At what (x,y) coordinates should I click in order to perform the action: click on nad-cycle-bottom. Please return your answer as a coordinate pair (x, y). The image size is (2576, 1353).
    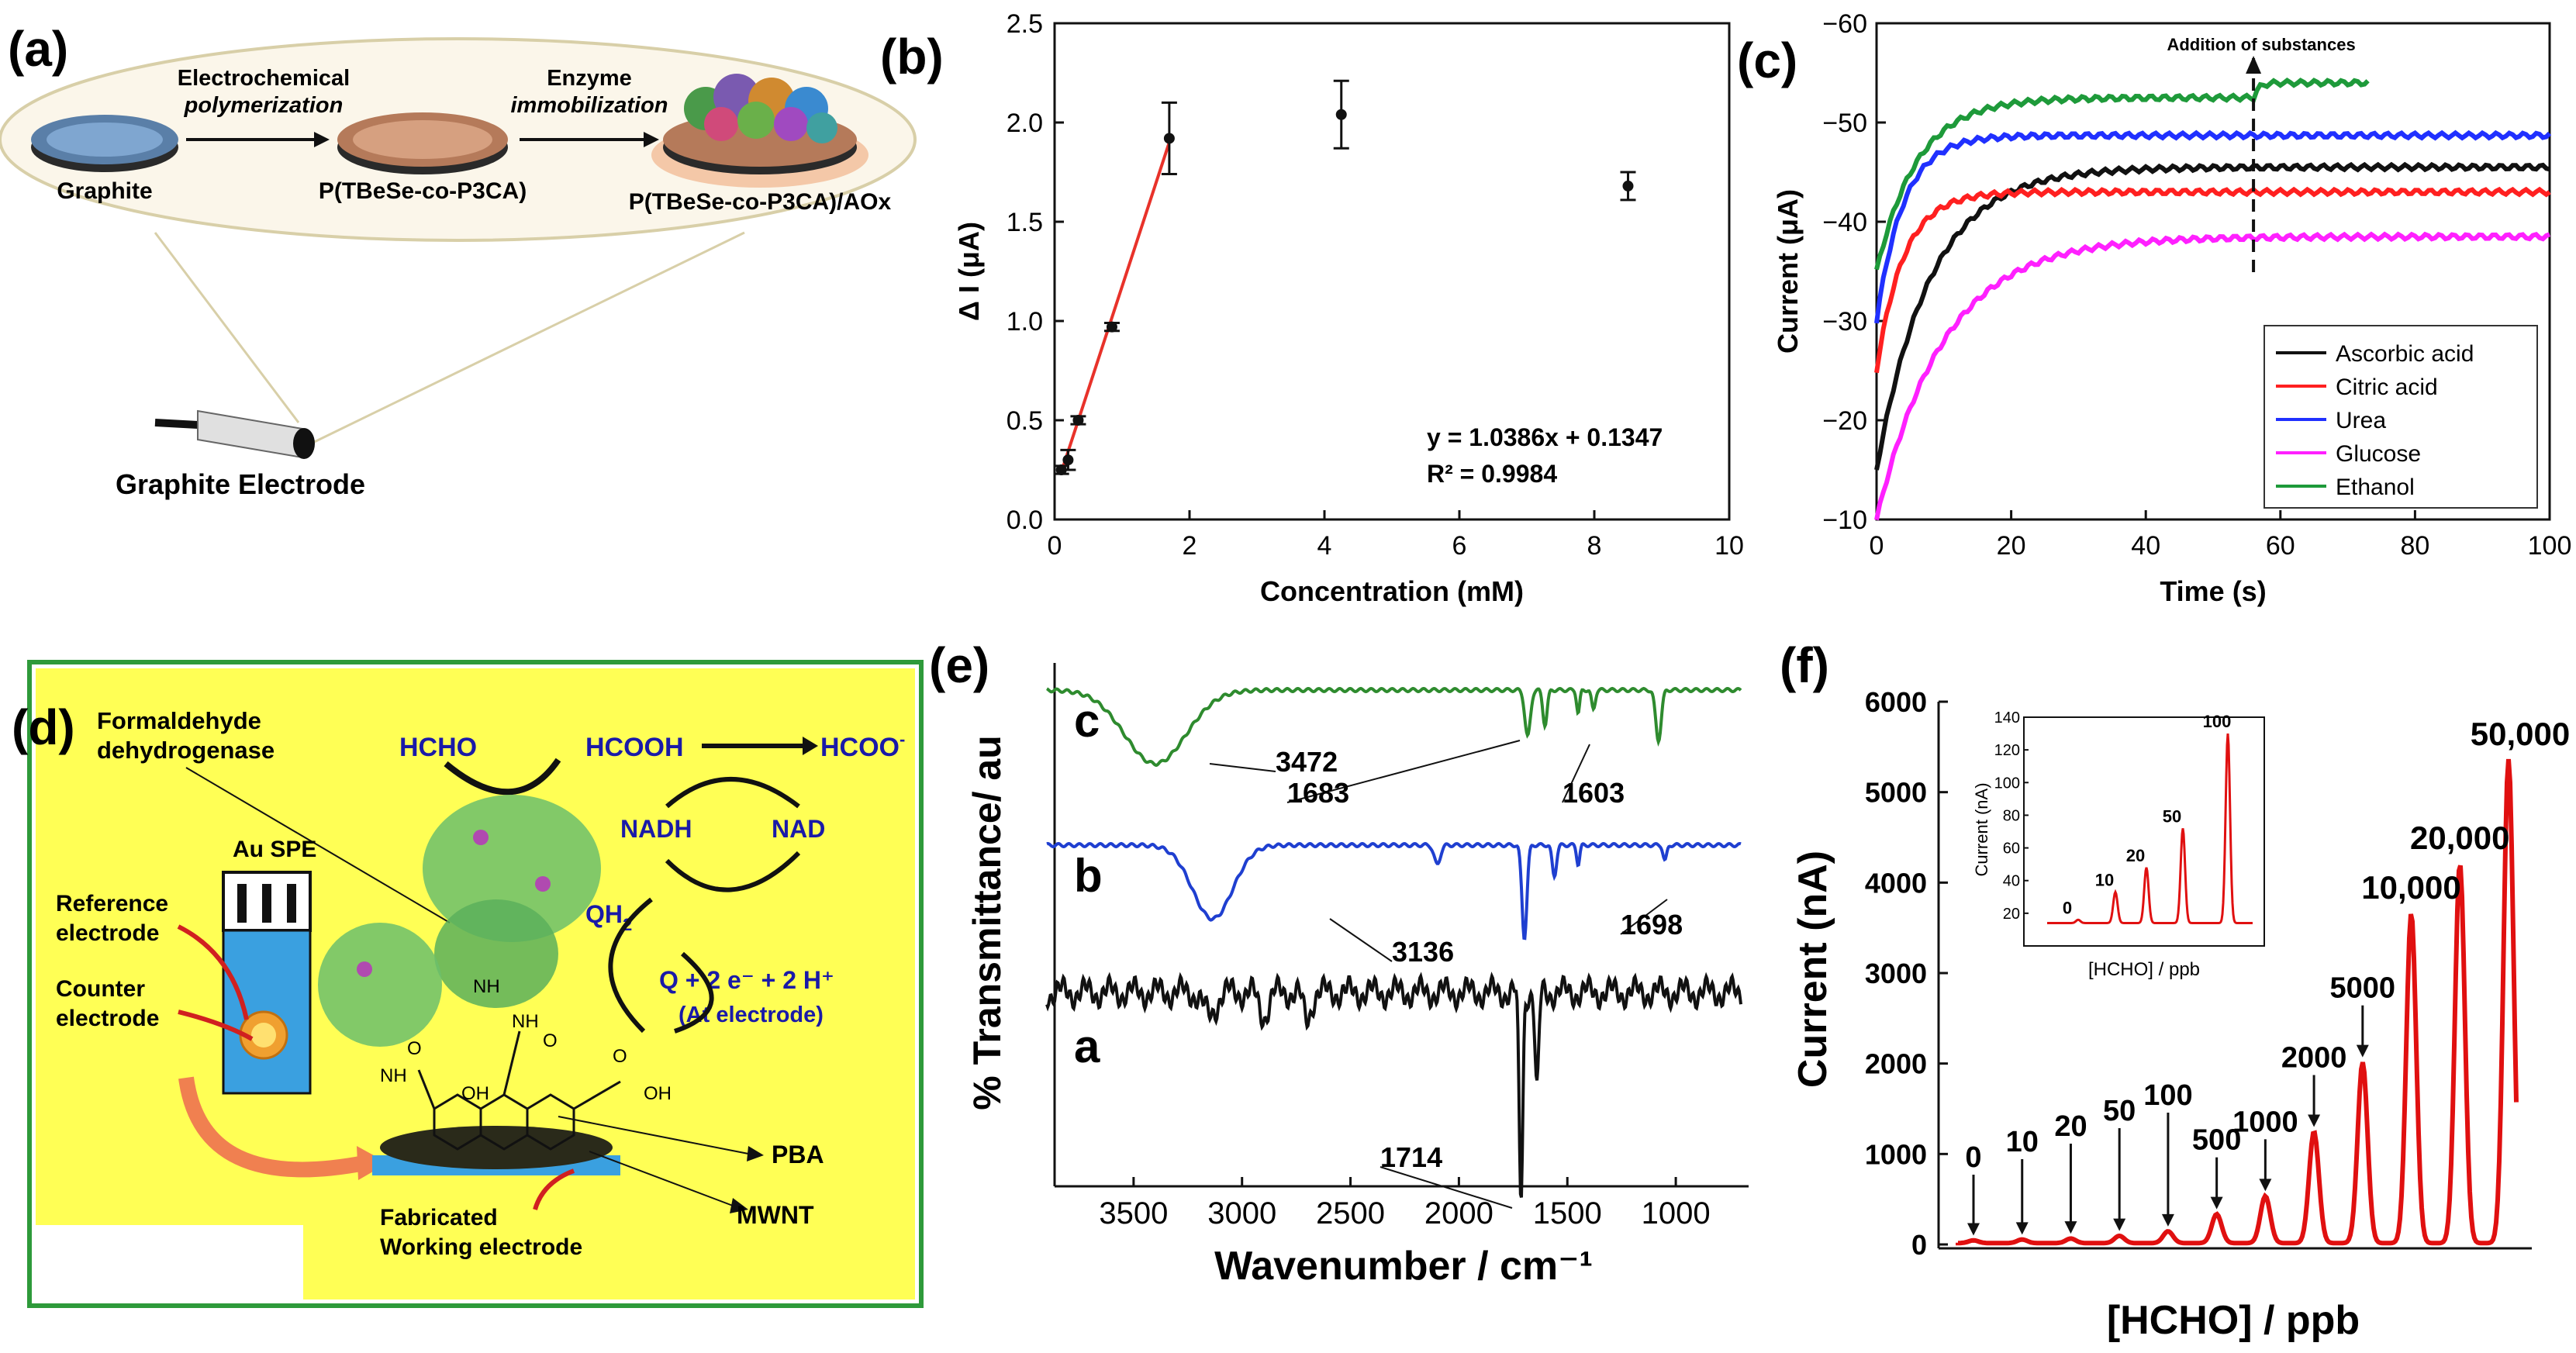
    Looking at the image, I should click on (733, 872).